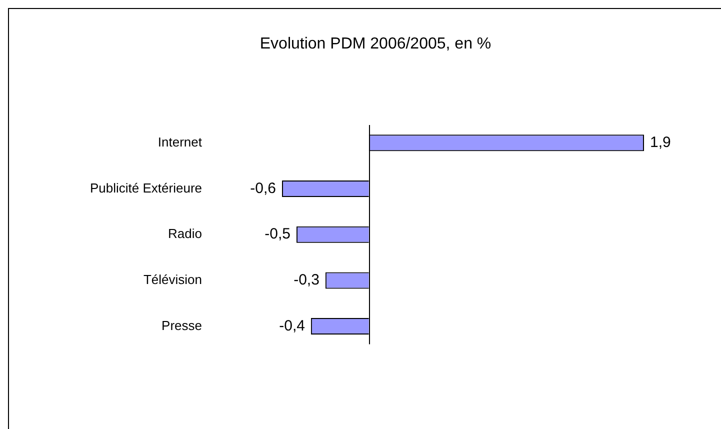 This screenshot has height=429, width=721. What do you see at coordinates (292, 325) in the screenshot?
I see `data-label: -0,4` at bounding box center [292, 325].